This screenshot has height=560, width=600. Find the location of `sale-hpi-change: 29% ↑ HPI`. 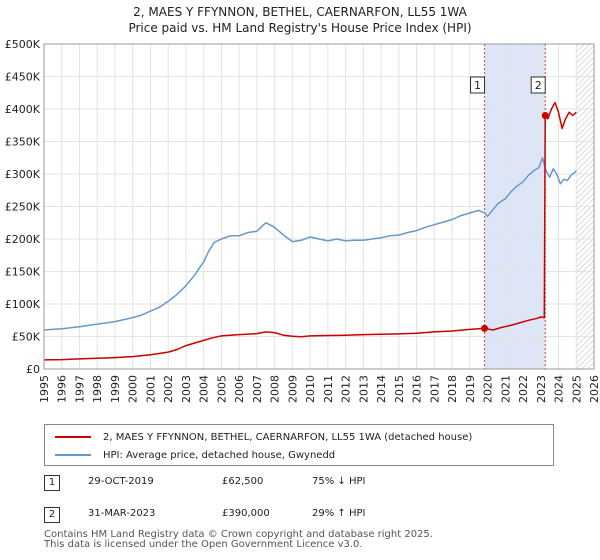

sale-hpi-change: 29% ↑ HPI is located at coordinates (339, 513).